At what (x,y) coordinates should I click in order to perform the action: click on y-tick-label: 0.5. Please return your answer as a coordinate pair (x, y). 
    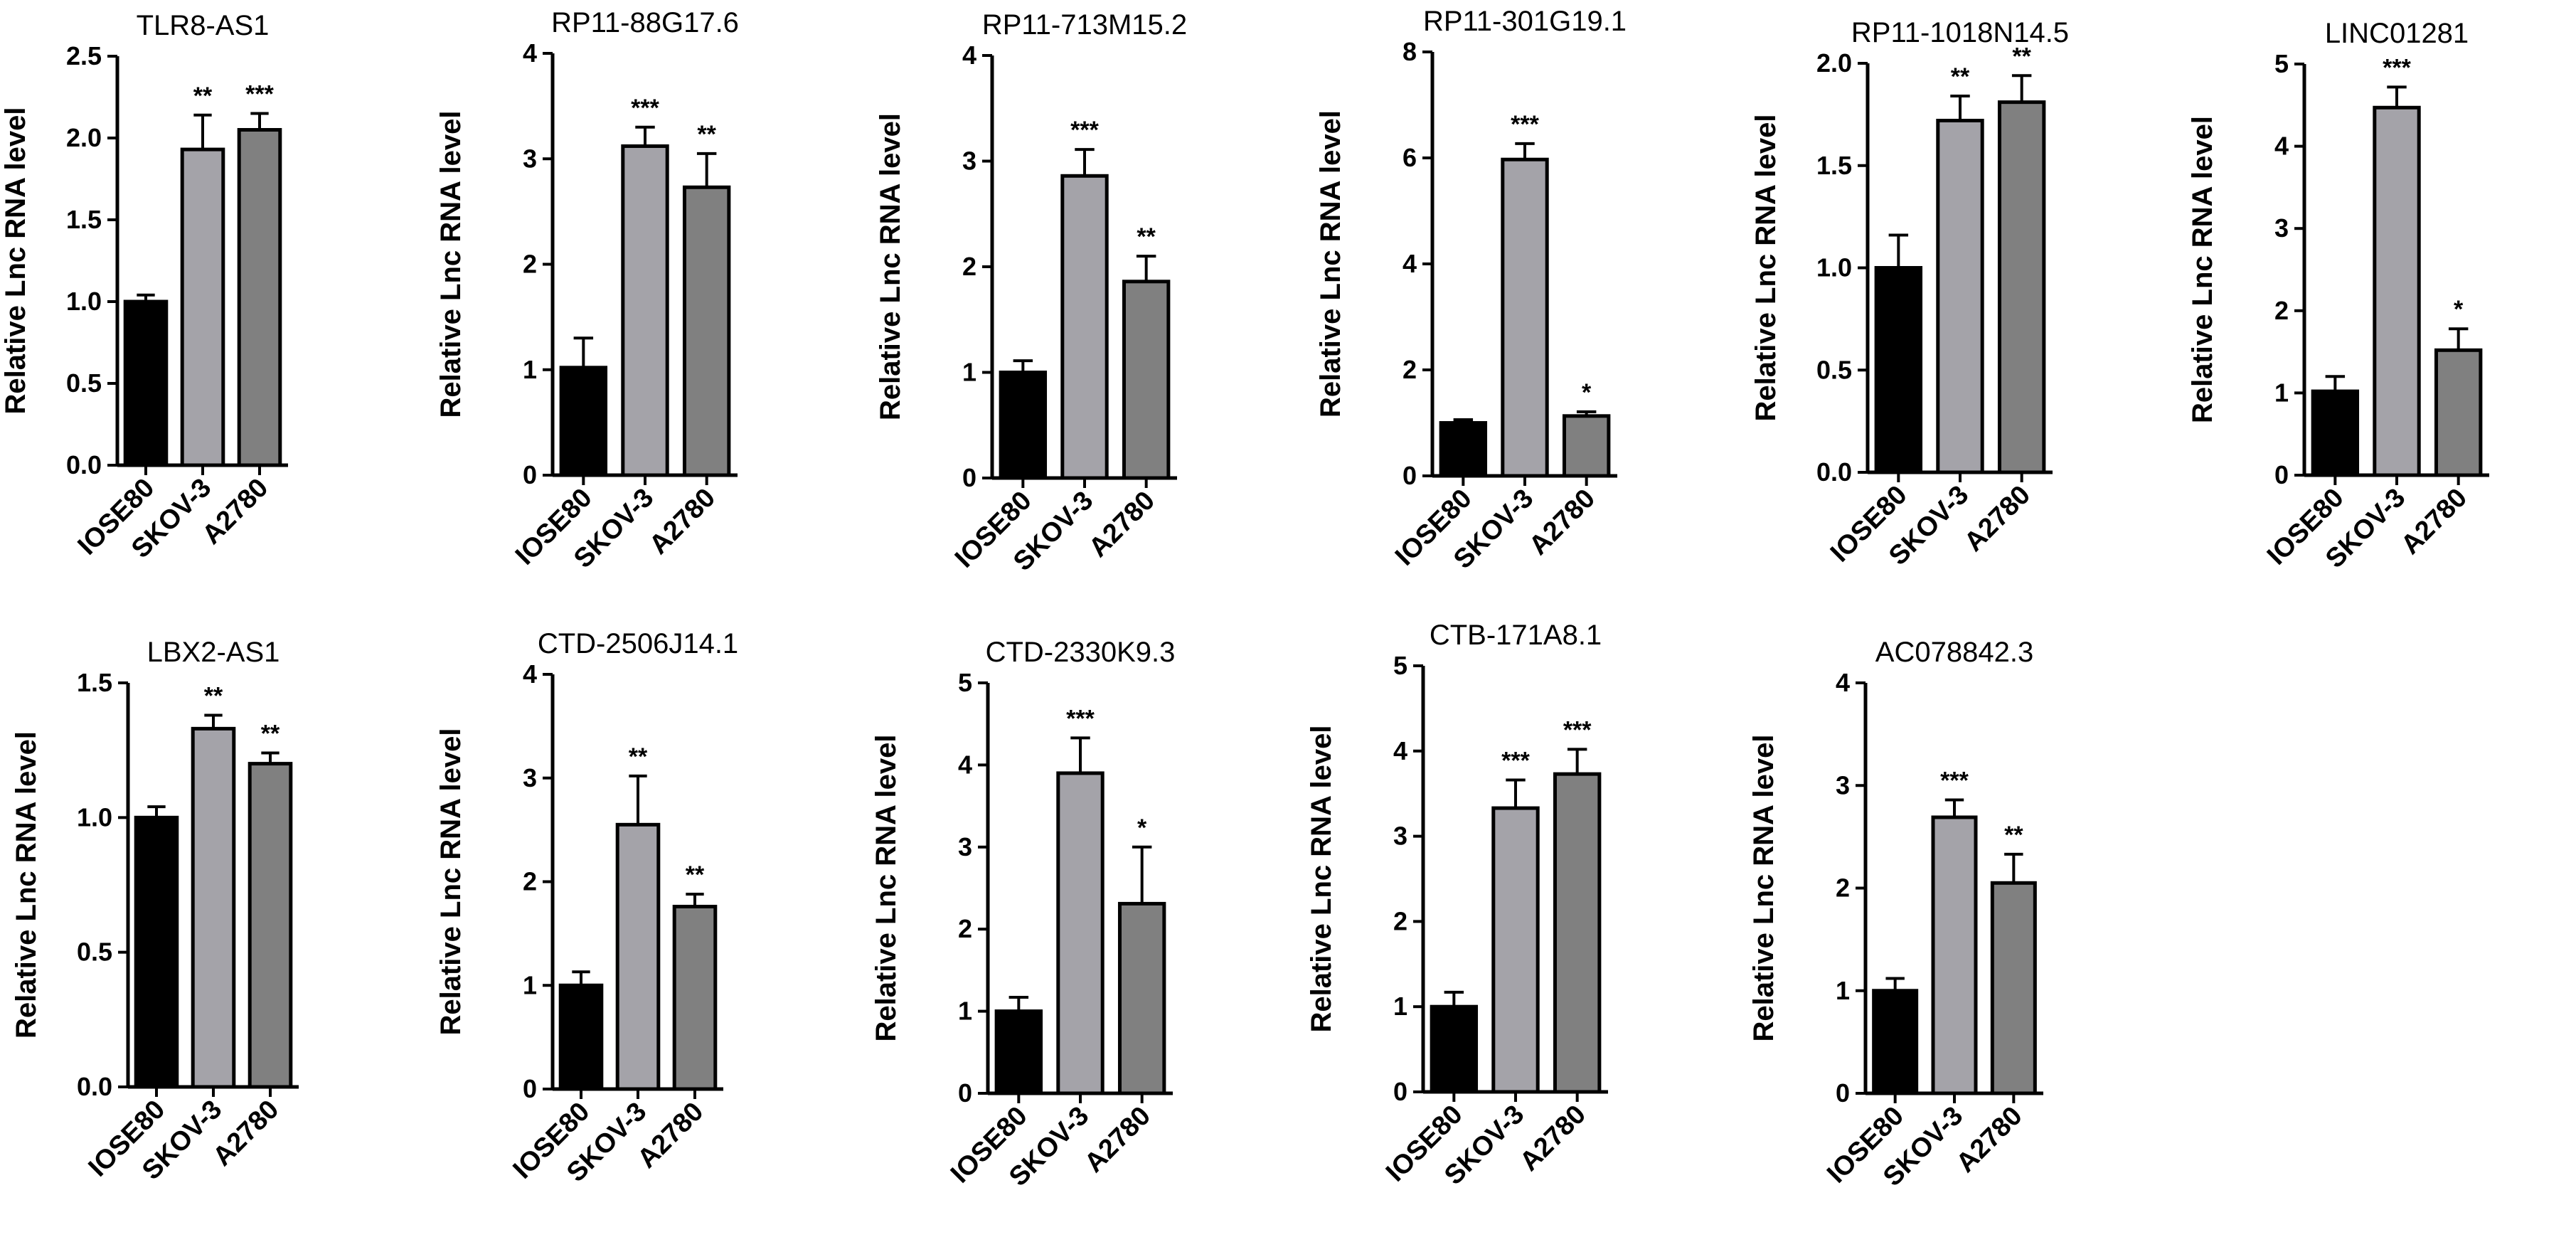
    Looking at the image, I should click on (94, 952).